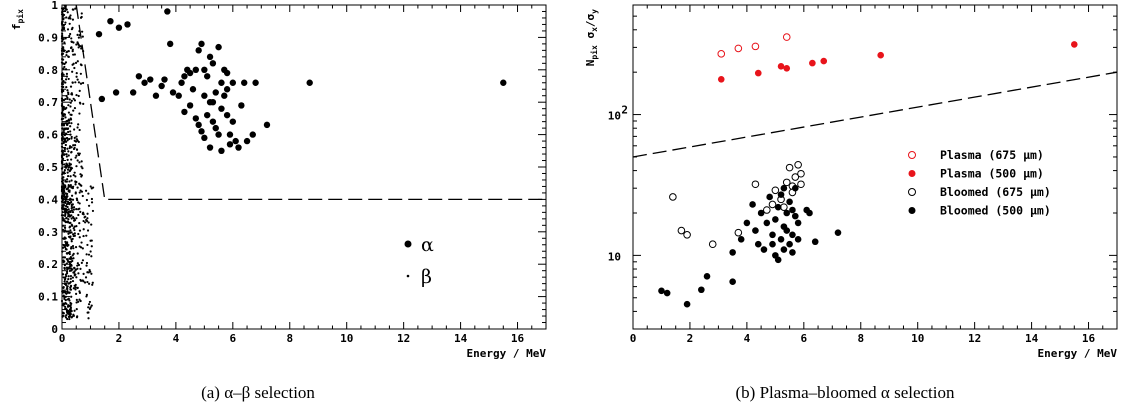 The image size is (1123, 419). What do you see at coordinates (346, 338) in the screenshot?
I see `x-tick-label-a: 10` at bounding box center [346, 338].